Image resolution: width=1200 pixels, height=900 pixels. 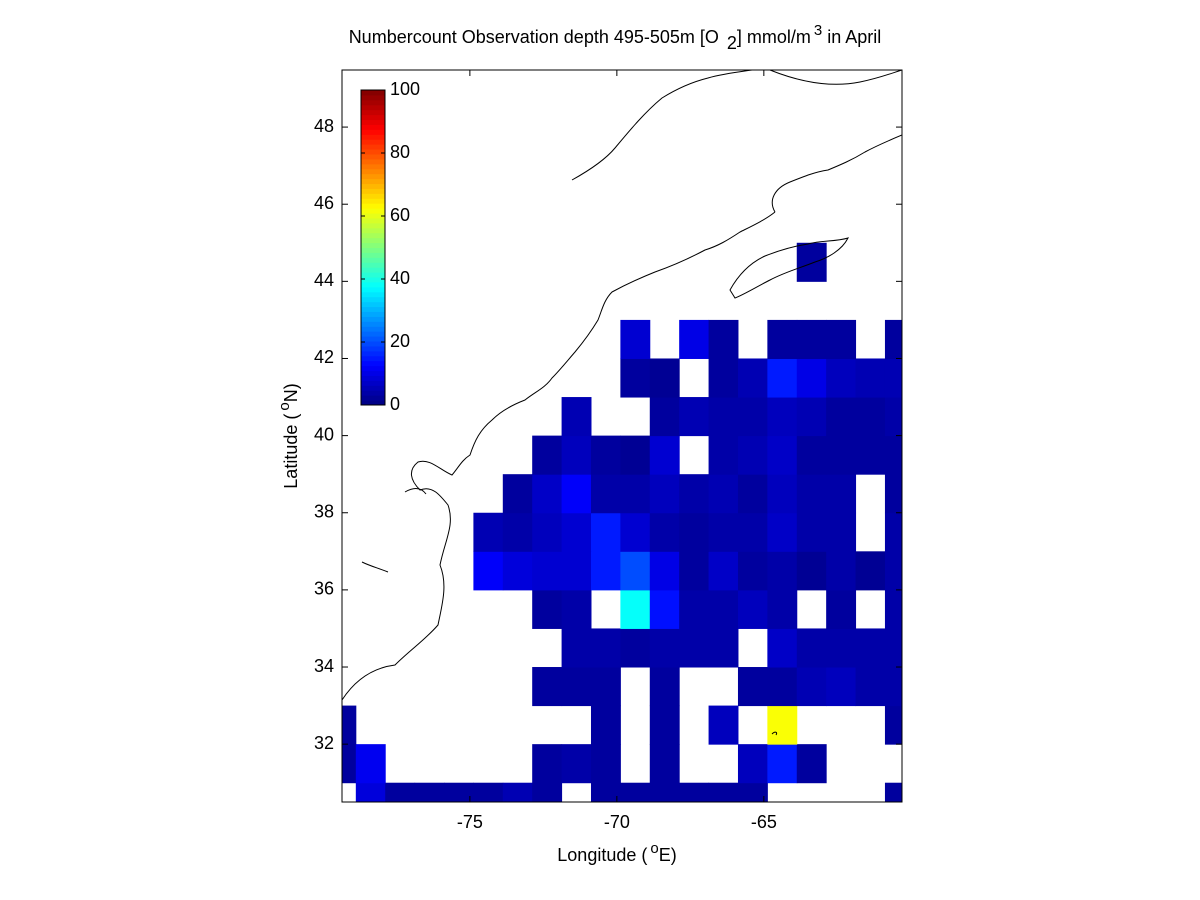 I want to click on colorbar: 0 20 40 60 80 100, so click(x=390, y=246).